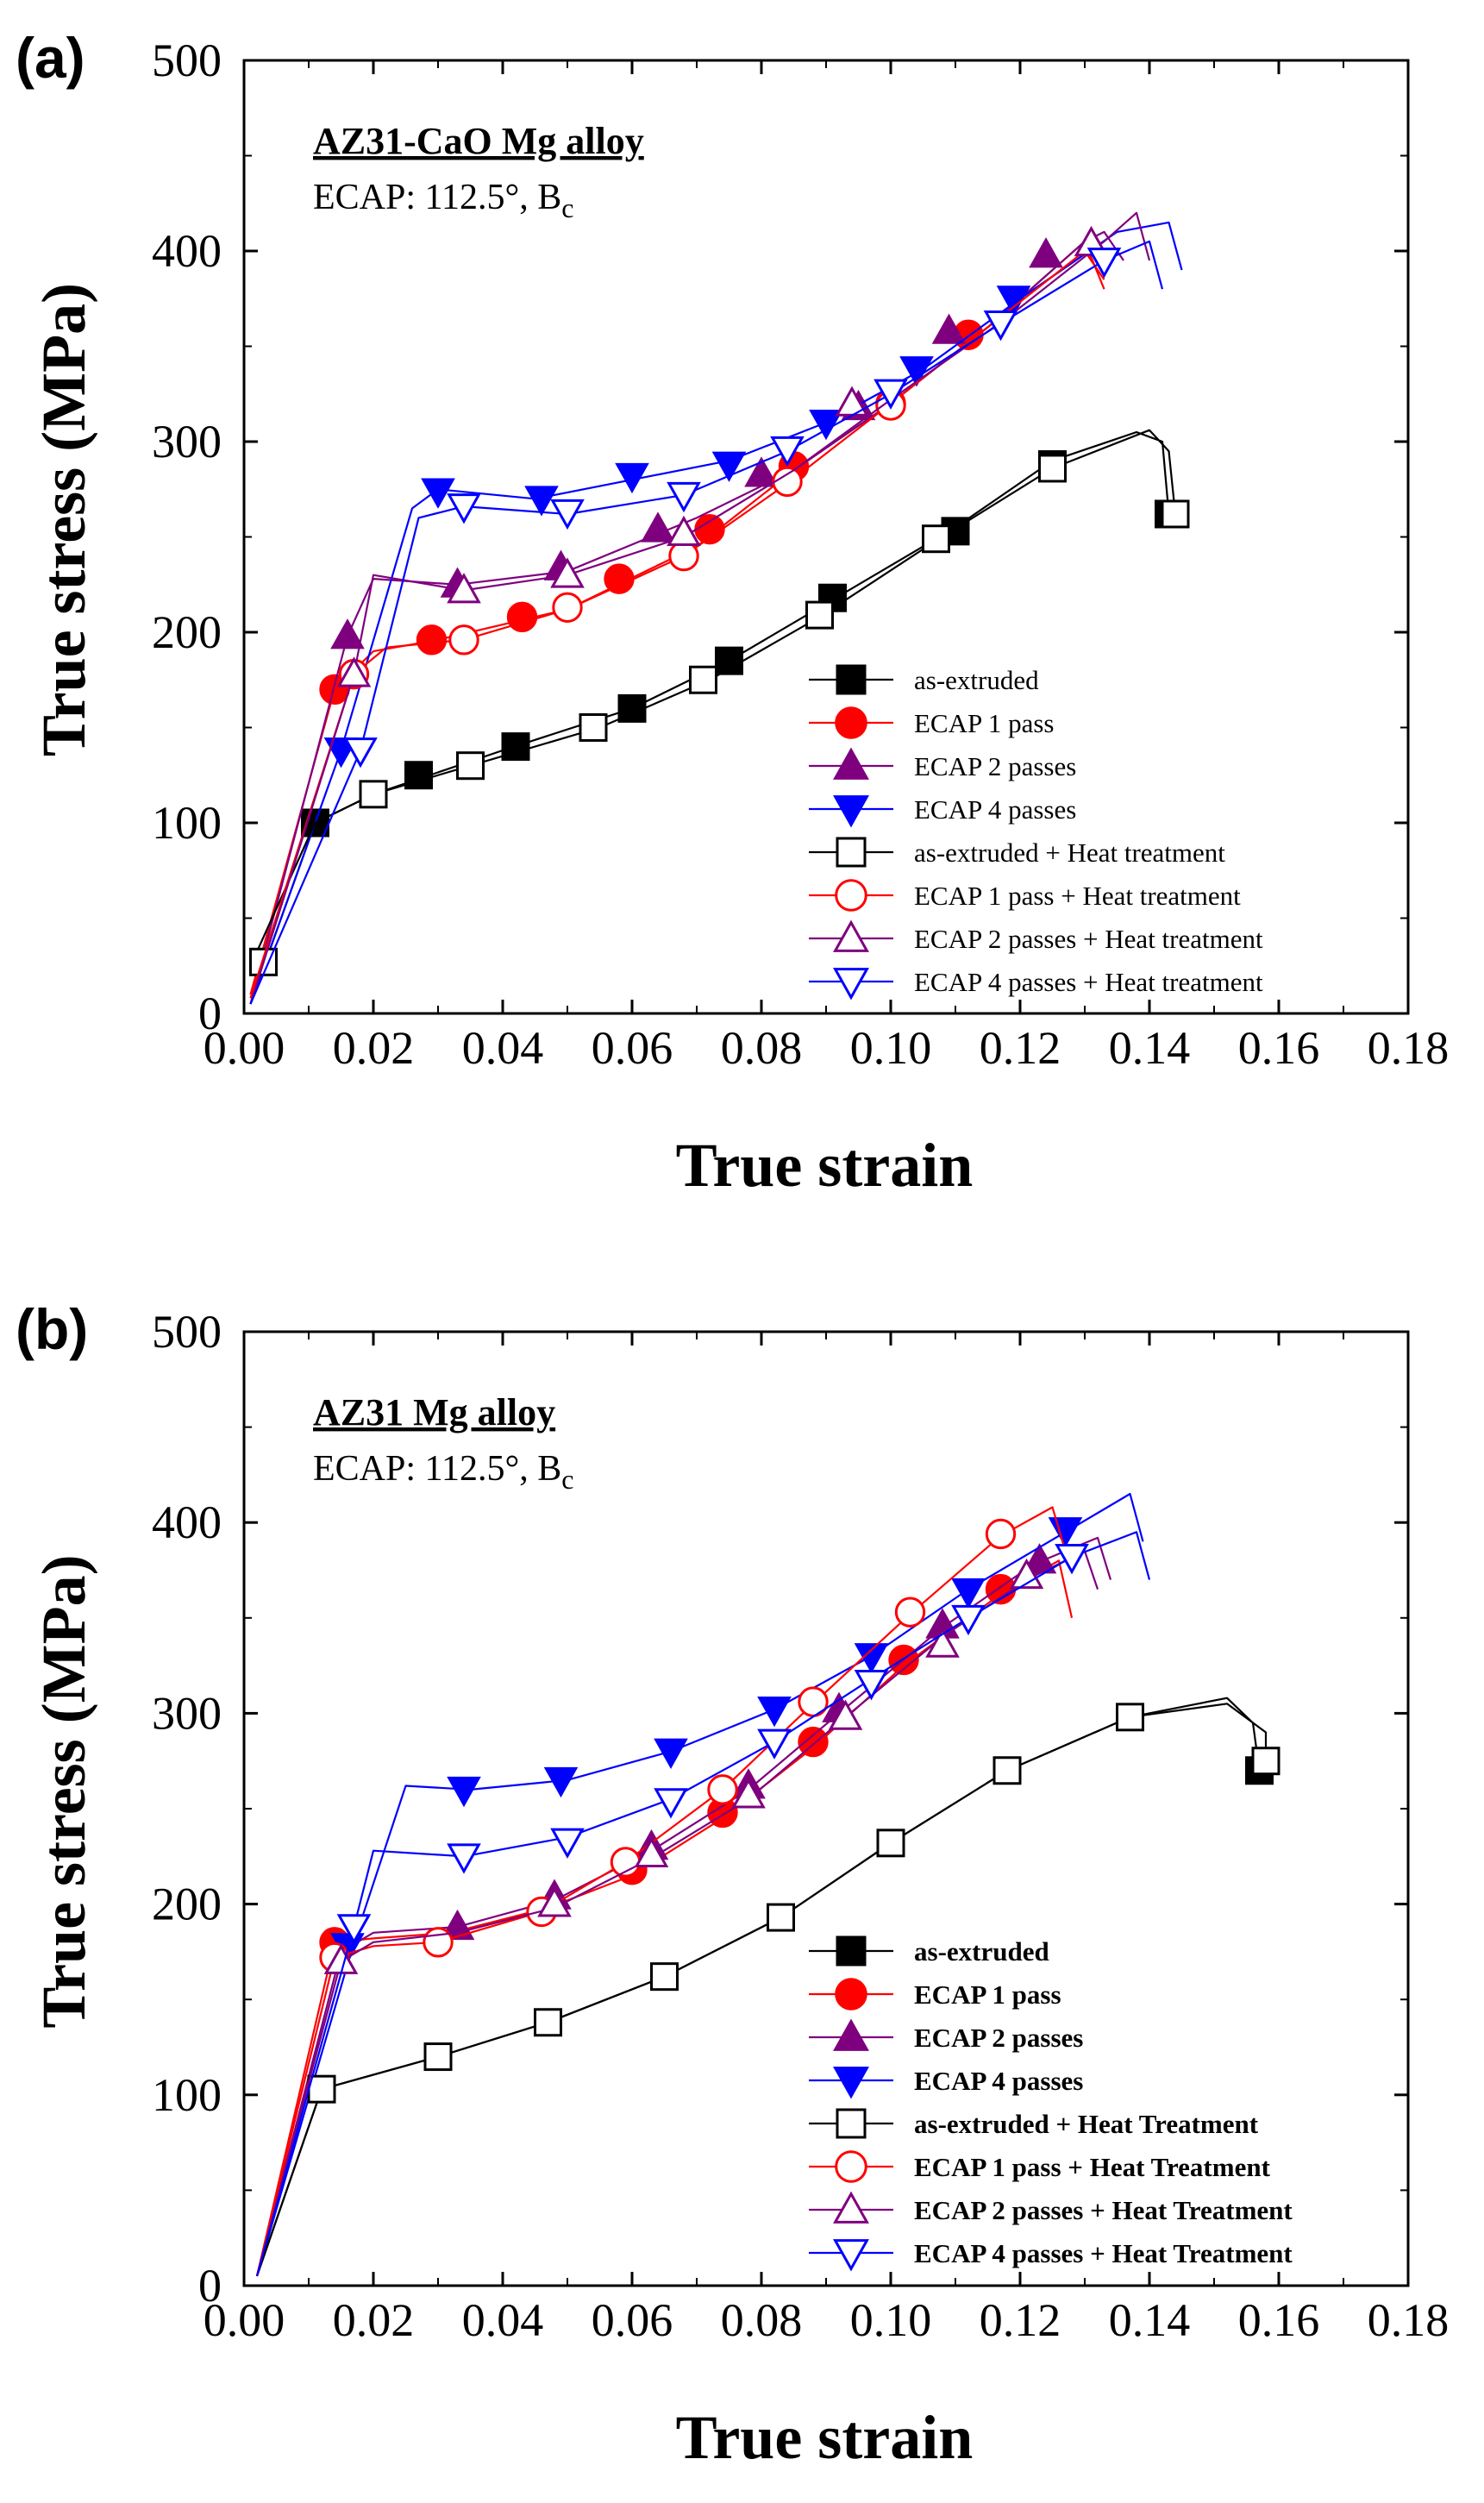 The height and width of the screenshot is (2503, 1484). What do you see at coordinates (50, 58) in the screenshot?
I see `panel-label: (a)` at bounding box center [50, 58].